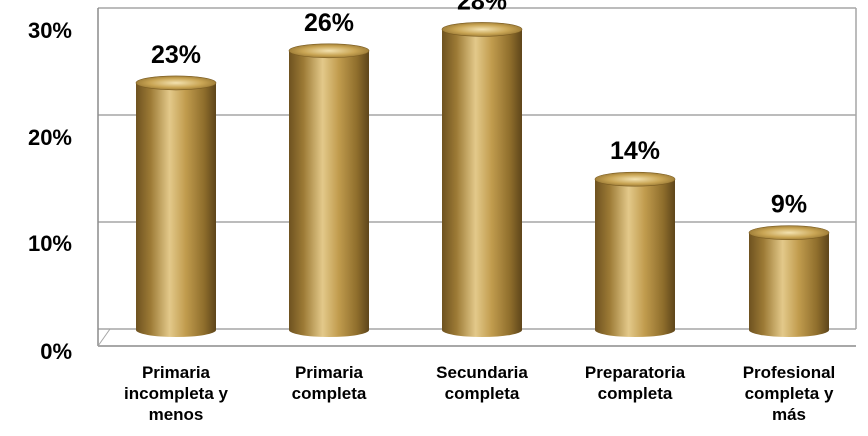 The image size is (868, 436). I want to click on x-tick-label: Secundaria completa, so click(482, 383).